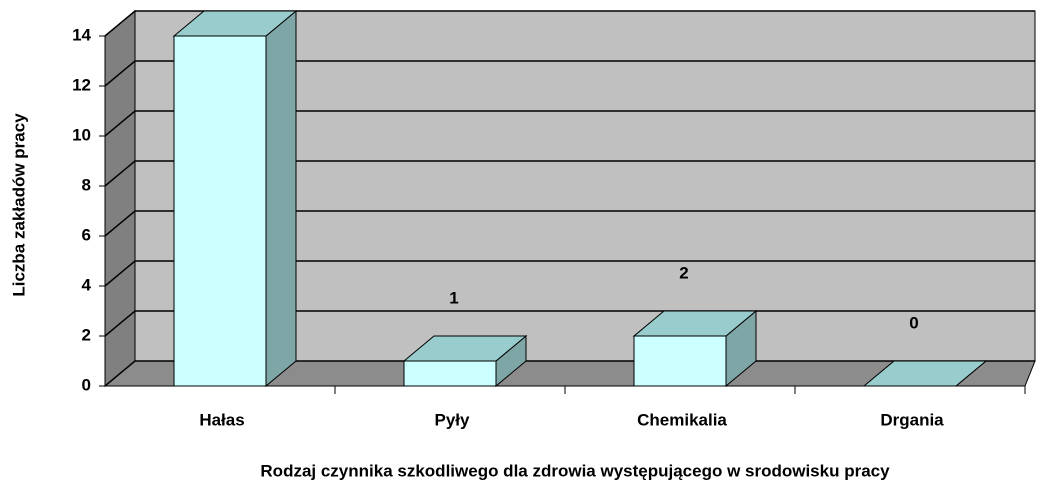 This screenshot has height=488, width=1049. Describe the element at coordinates (683, 272) in the screenshot. I see `data-label: 2` at that location.